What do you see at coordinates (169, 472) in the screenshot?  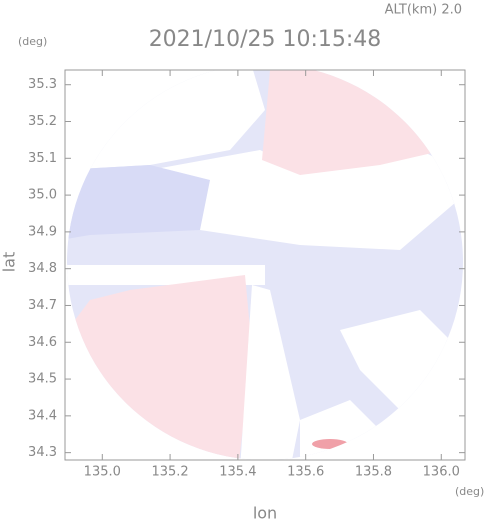 I see `x-tick-label: 135.2` at bounding box center [169, 472].